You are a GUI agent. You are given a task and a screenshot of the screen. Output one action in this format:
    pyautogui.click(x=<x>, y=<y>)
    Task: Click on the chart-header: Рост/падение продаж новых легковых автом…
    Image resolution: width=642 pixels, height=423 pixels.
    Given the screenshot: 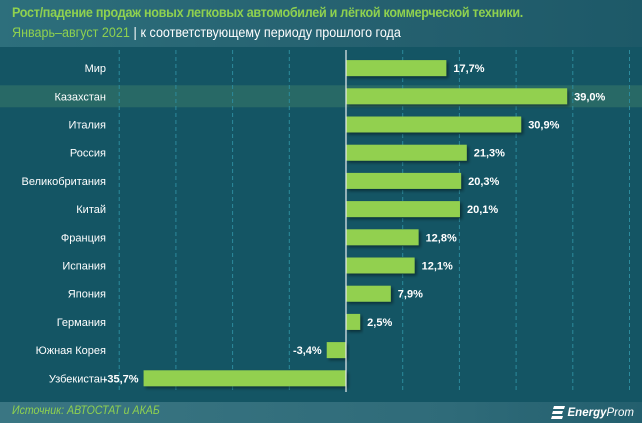 What is the action you would take?
    pyautogui.click(x=321, y=23)
    